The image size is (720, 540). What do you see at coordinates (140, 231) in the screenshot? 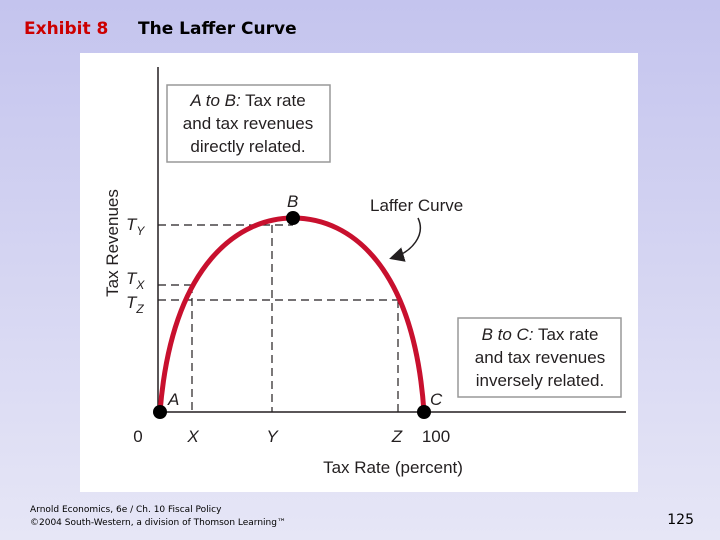
I see `y-label-sub: Y` at bounding box center [140, 231].